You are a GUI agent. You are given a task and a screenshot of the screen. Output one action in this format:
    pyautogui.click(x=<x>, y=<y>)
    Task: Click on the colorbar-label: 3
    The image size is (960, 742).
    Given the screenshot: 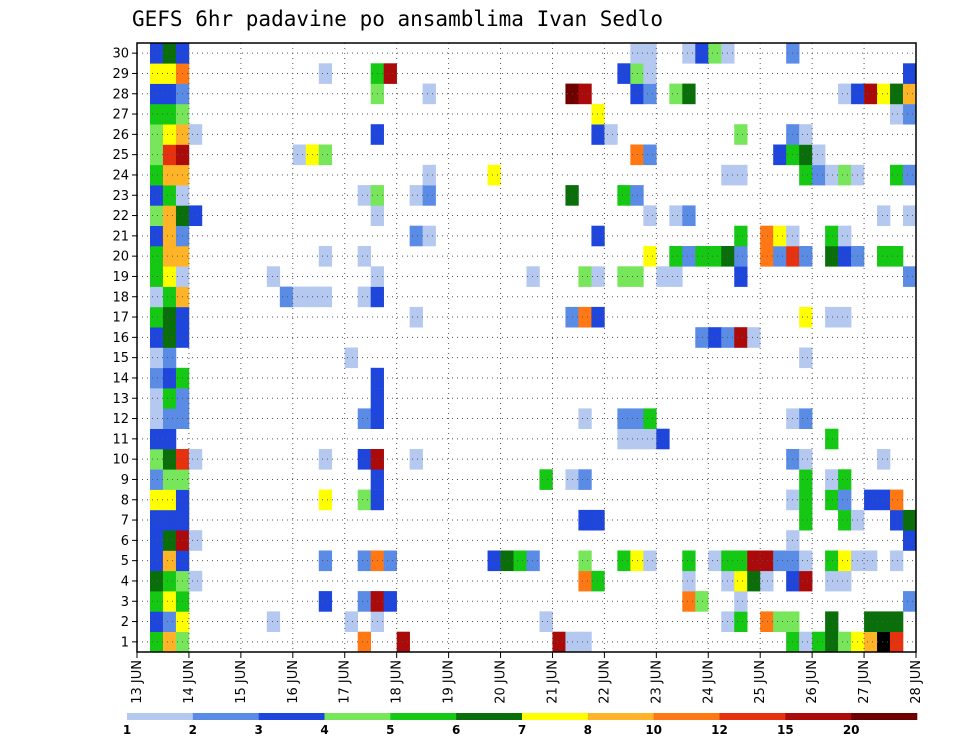 What is the action you would take?
    pyautogui.click(x=258, y=730)
    